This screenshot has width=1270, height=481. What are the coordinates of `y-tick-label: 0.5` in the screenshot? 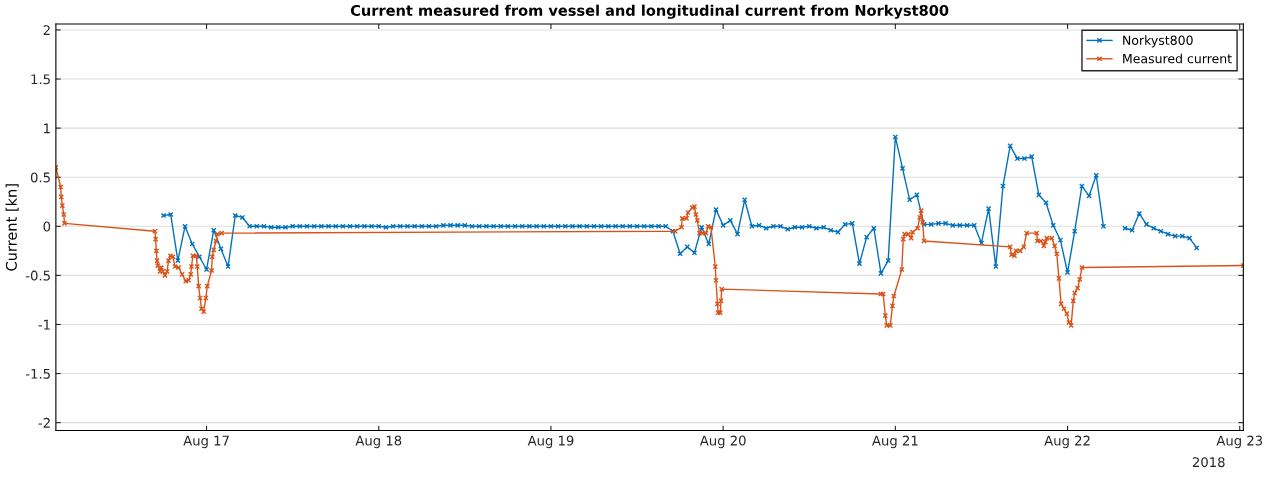 It's located at (40, 177).